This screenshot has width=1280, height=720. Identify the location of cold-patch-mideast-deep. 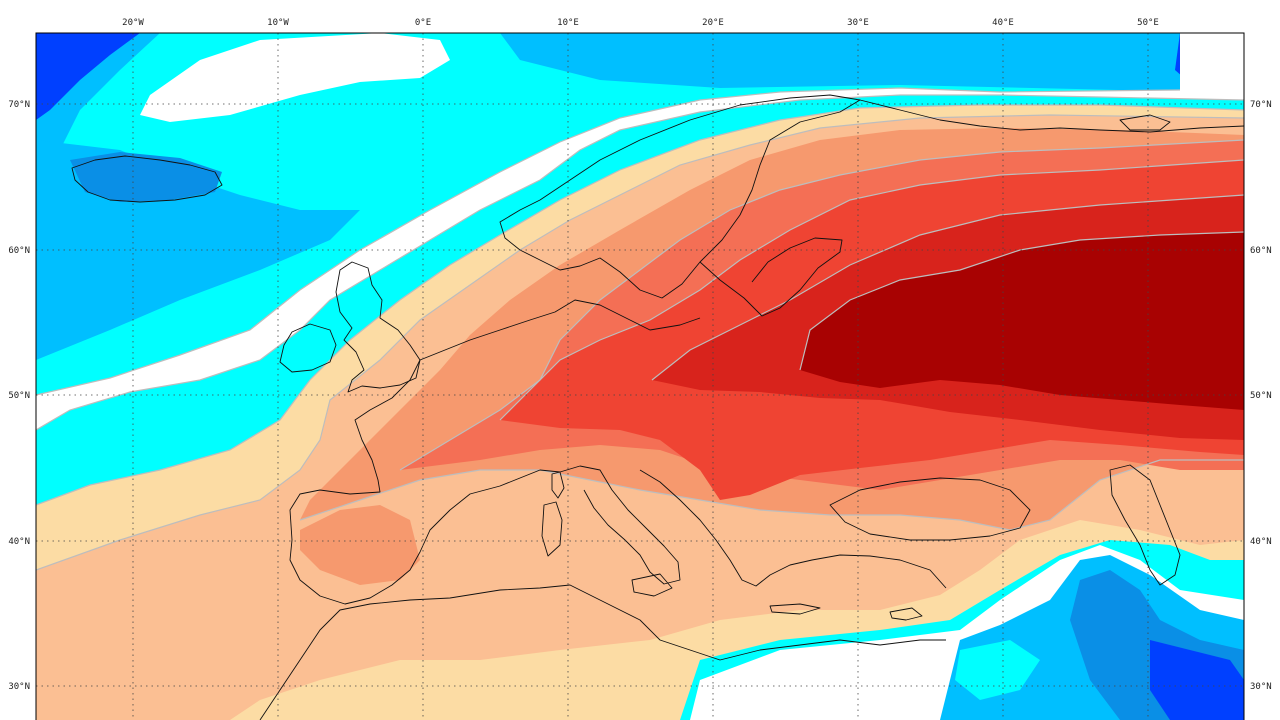
(1197, 680).